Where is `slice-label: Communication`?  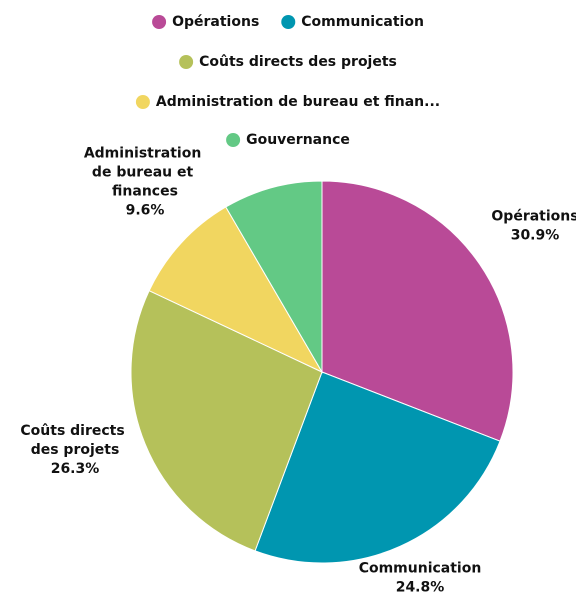
slice-label: Communication is located at coordinates (420, 569).